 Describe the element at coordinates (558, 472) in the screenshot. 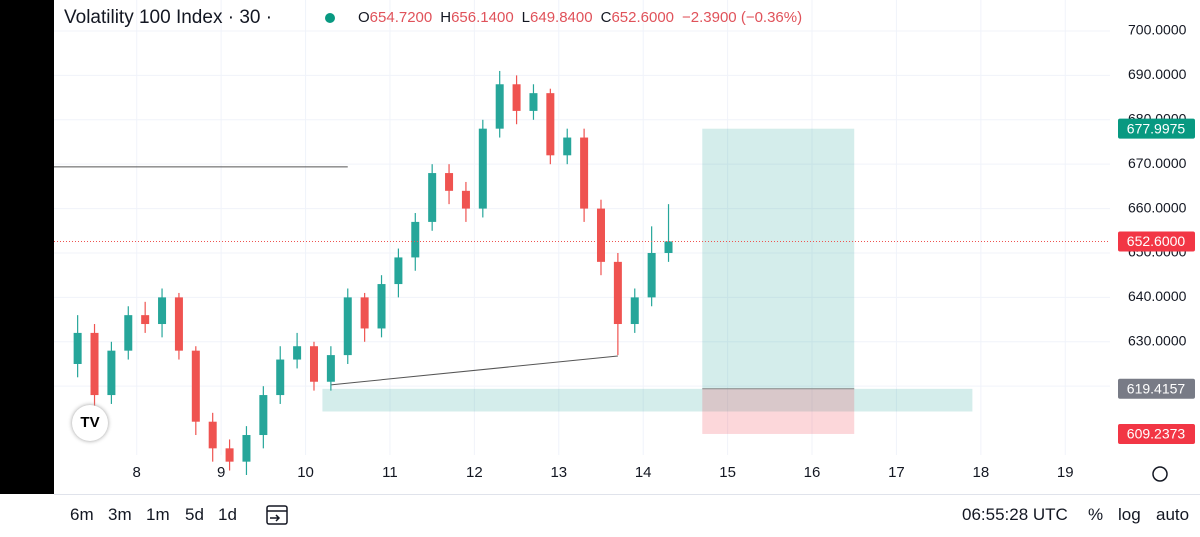

I see `x-tick-label: 13` at that location.